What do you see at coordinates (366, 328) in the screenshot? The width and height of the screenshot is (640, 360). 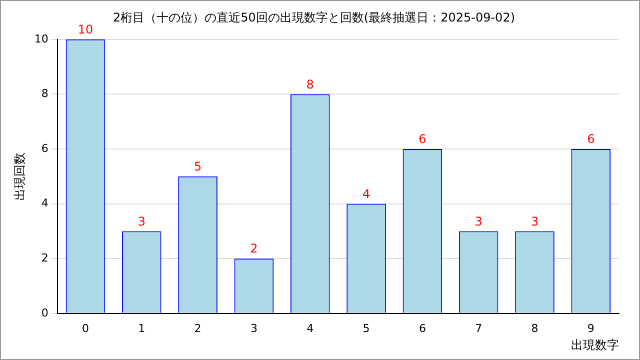 I see `x-tick-label: 5` at bounding box center [366, 328].